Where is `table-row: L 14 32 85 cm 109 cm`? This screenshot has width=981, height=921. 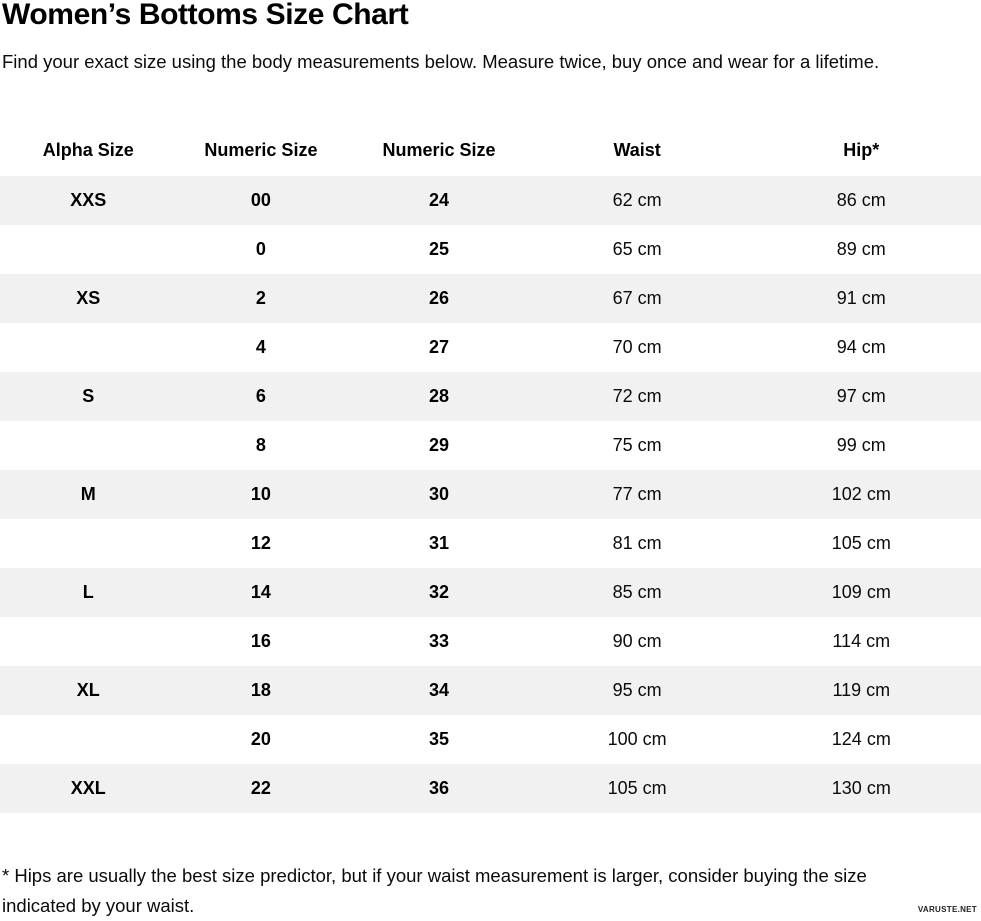 table-row: L 14 32 85 cm 109 cm is located at coordinates (490, 592).